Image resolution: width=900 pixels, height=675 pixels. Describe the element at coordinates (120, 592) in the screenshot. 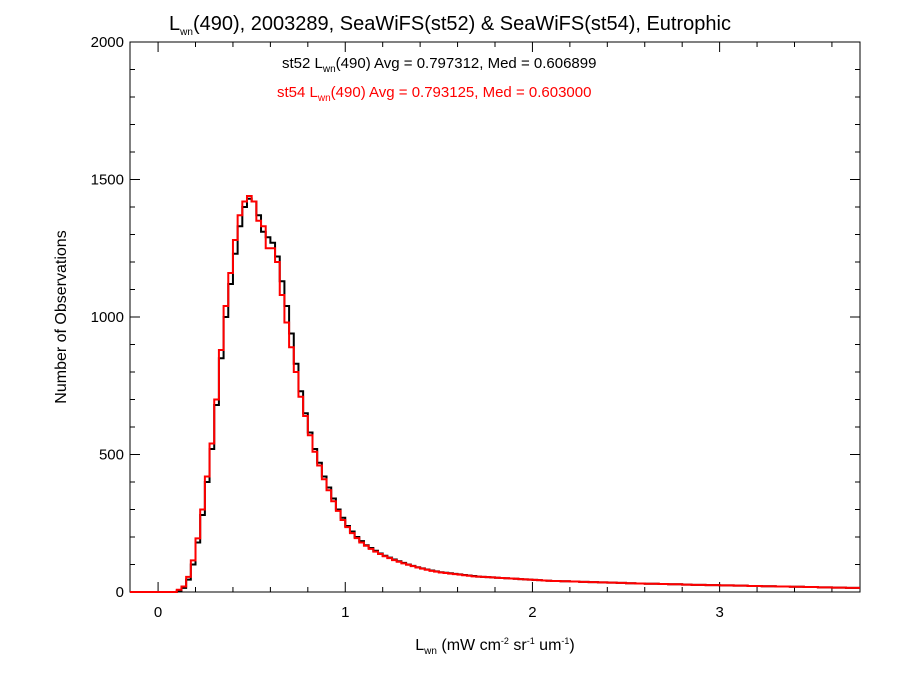

I see `y-tick-label: 0` at that location.